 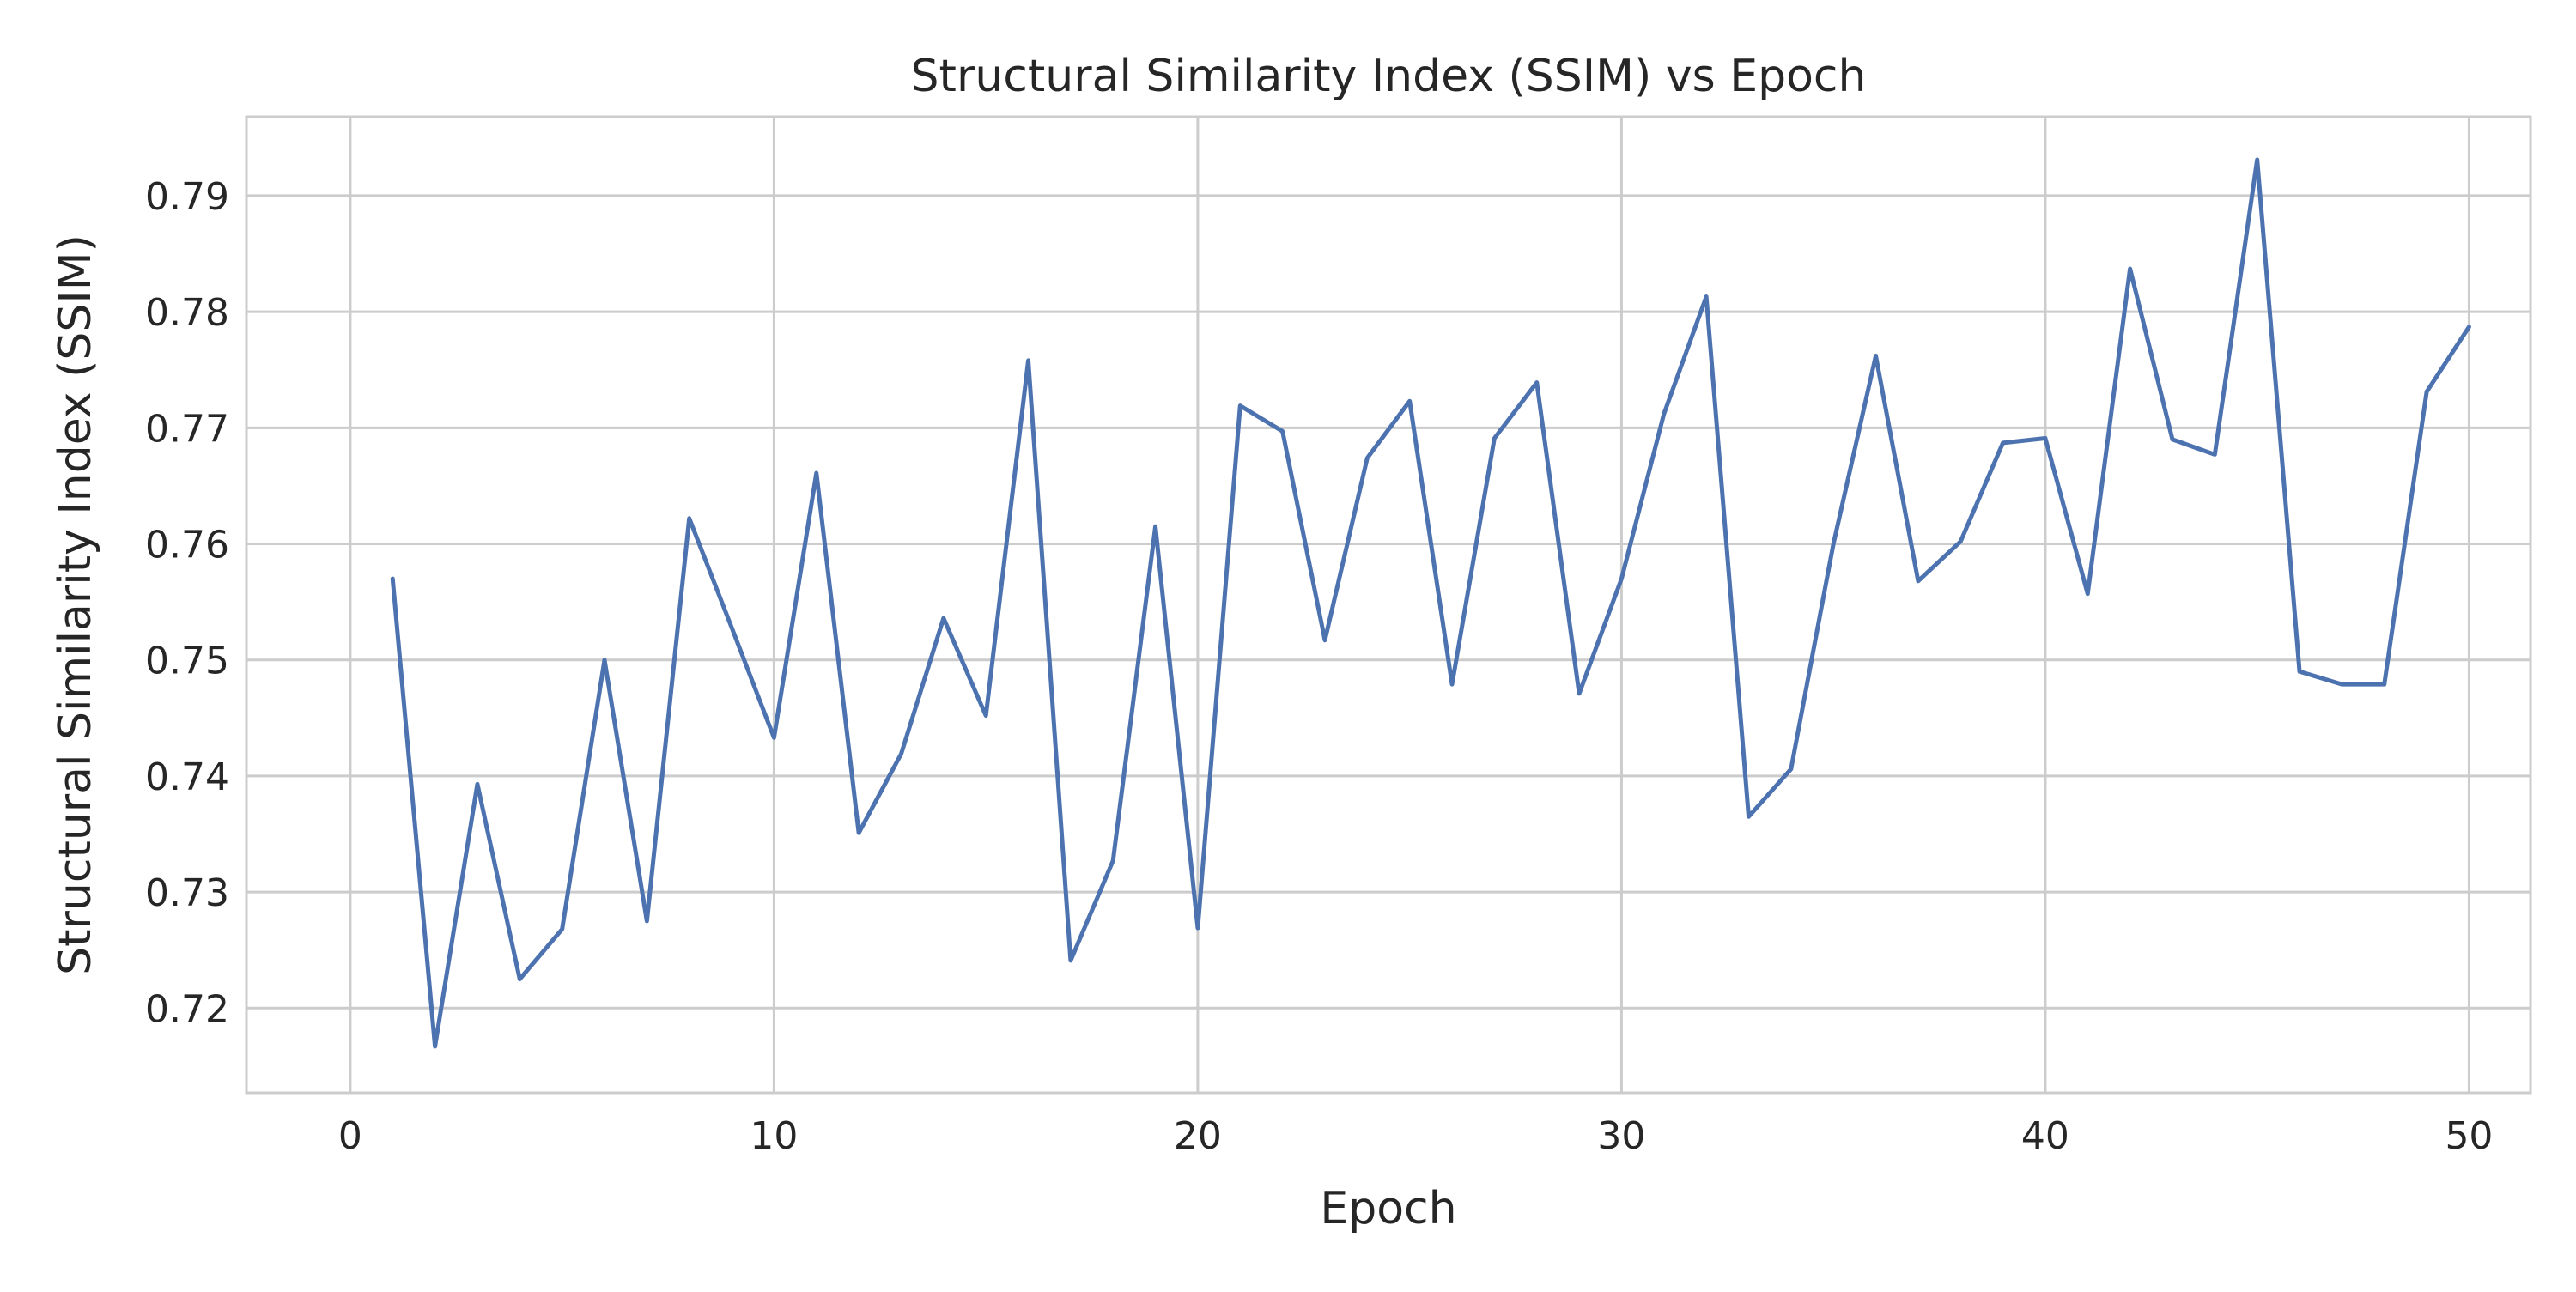 I want to click on y-tick-label: 0.73, so click(x=187, y=893).